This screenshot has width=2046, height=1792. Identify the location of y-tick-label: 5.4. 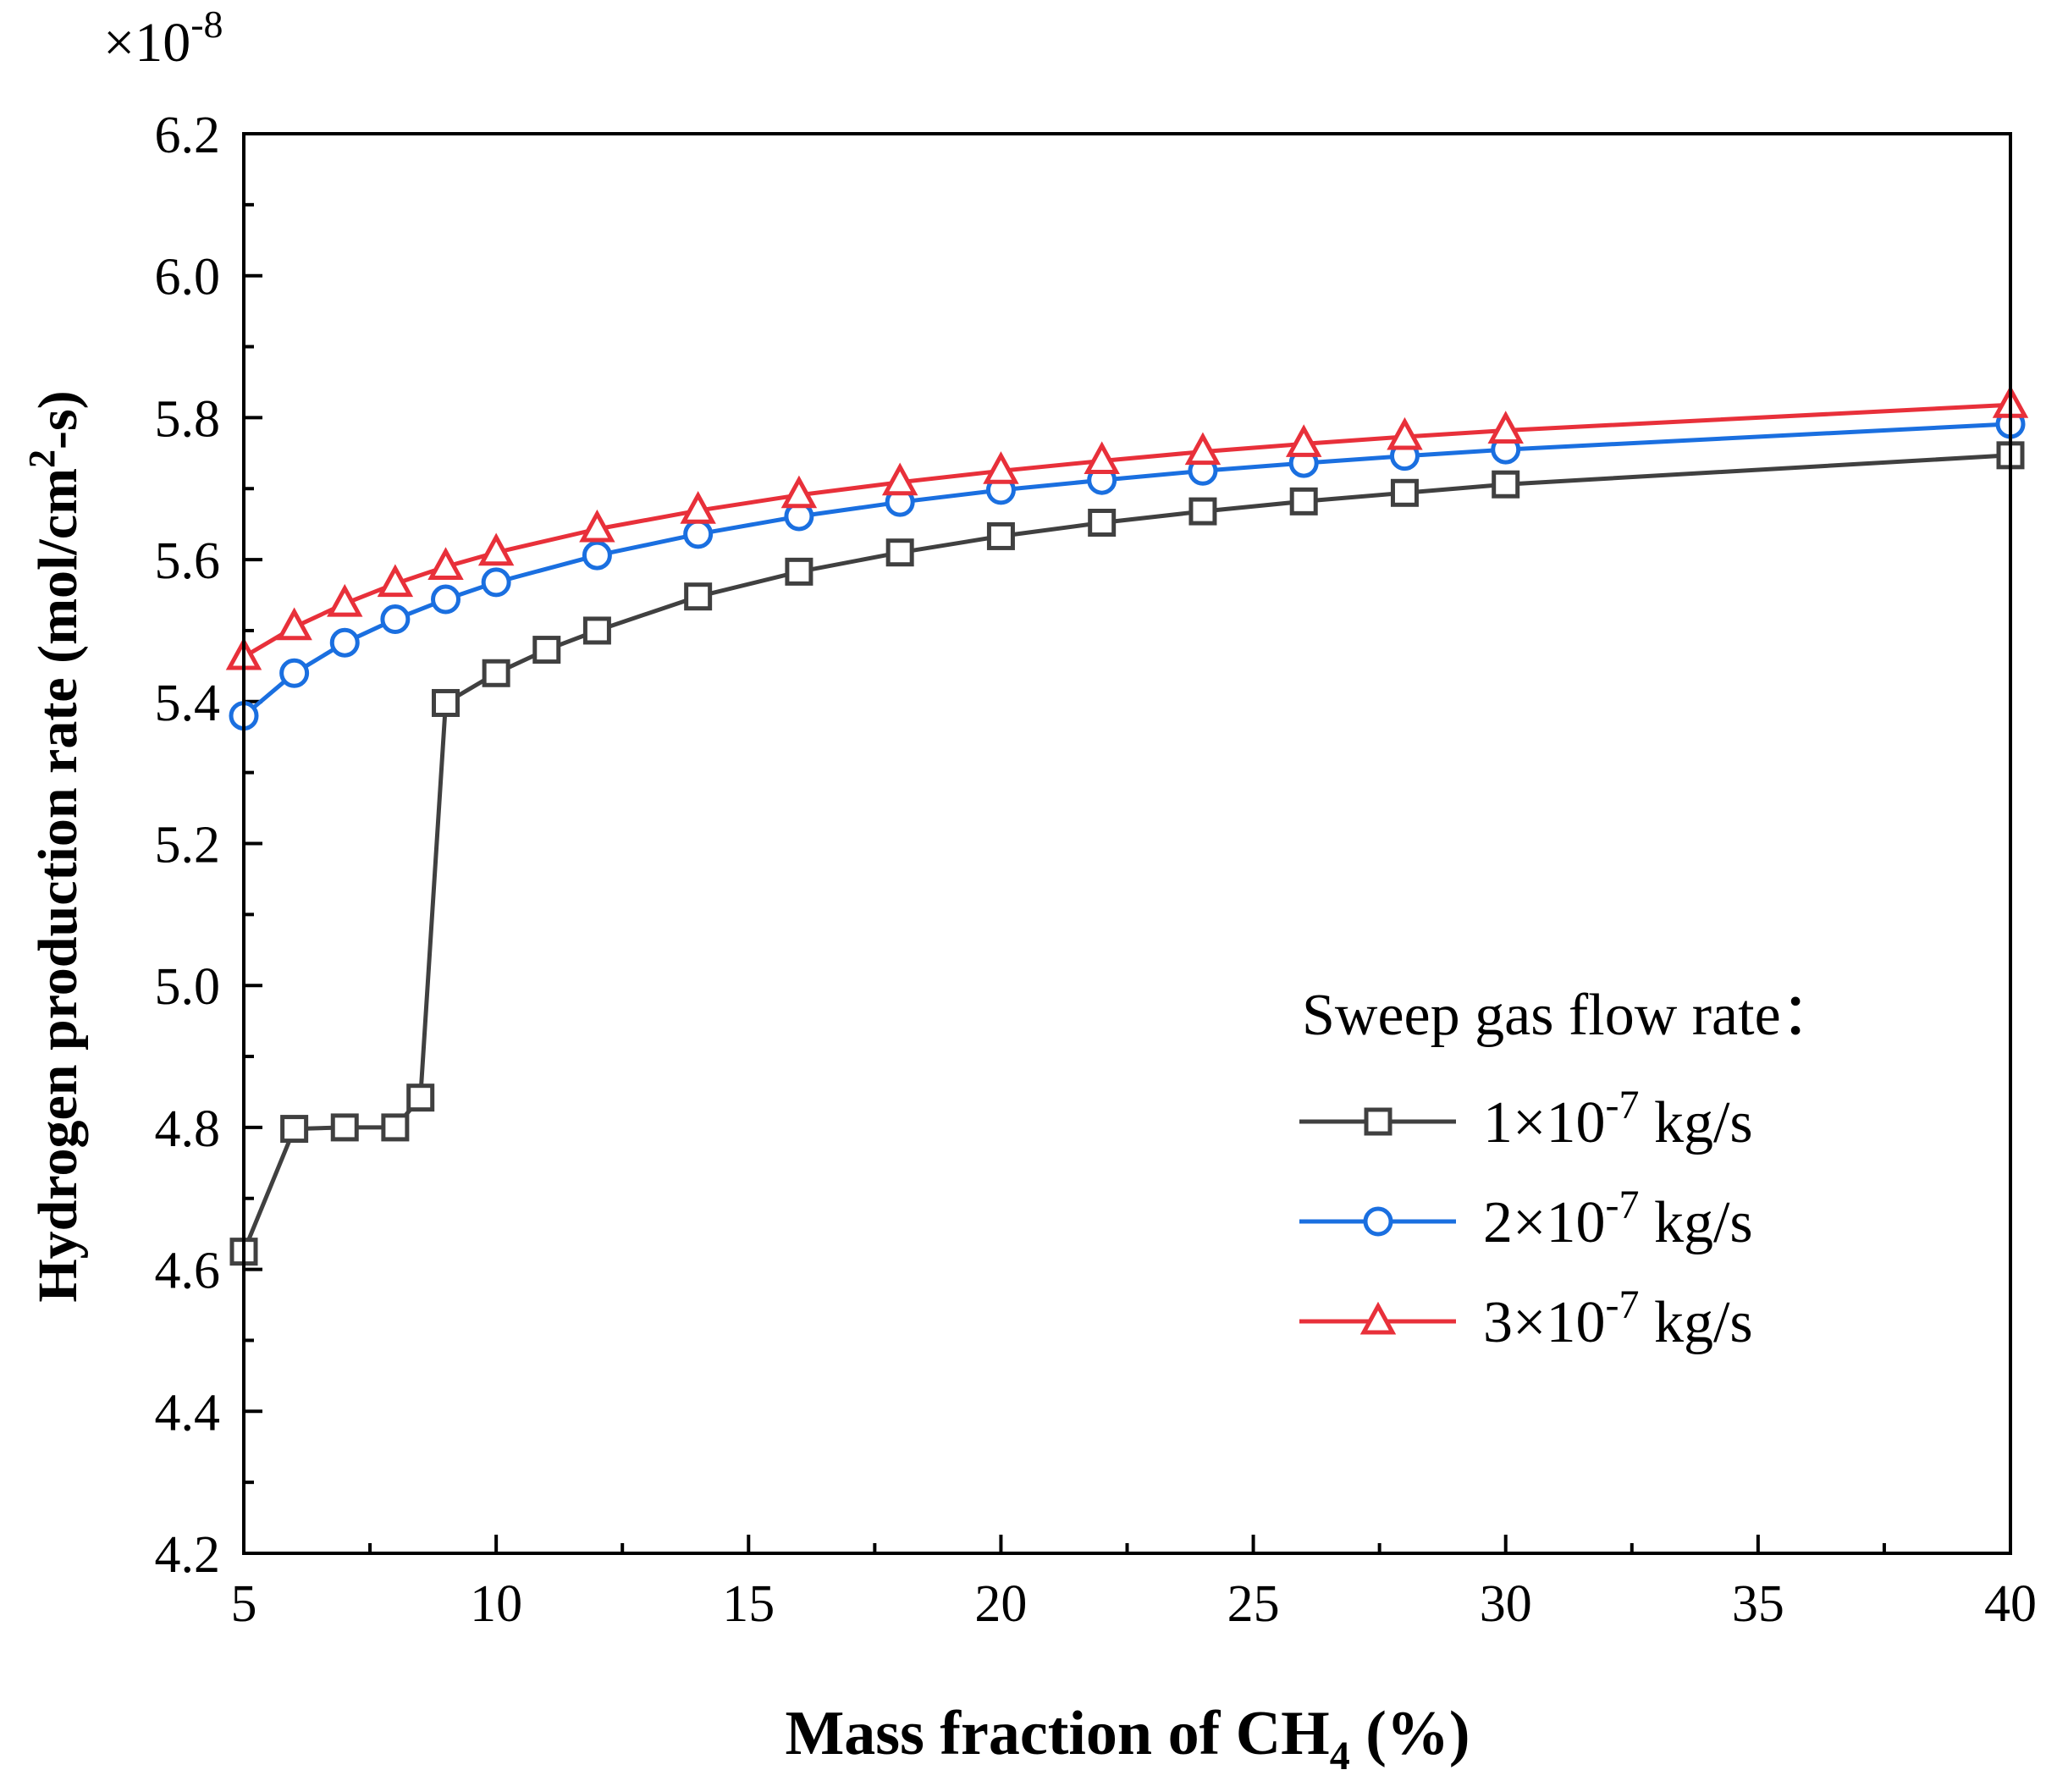
(188, 703).